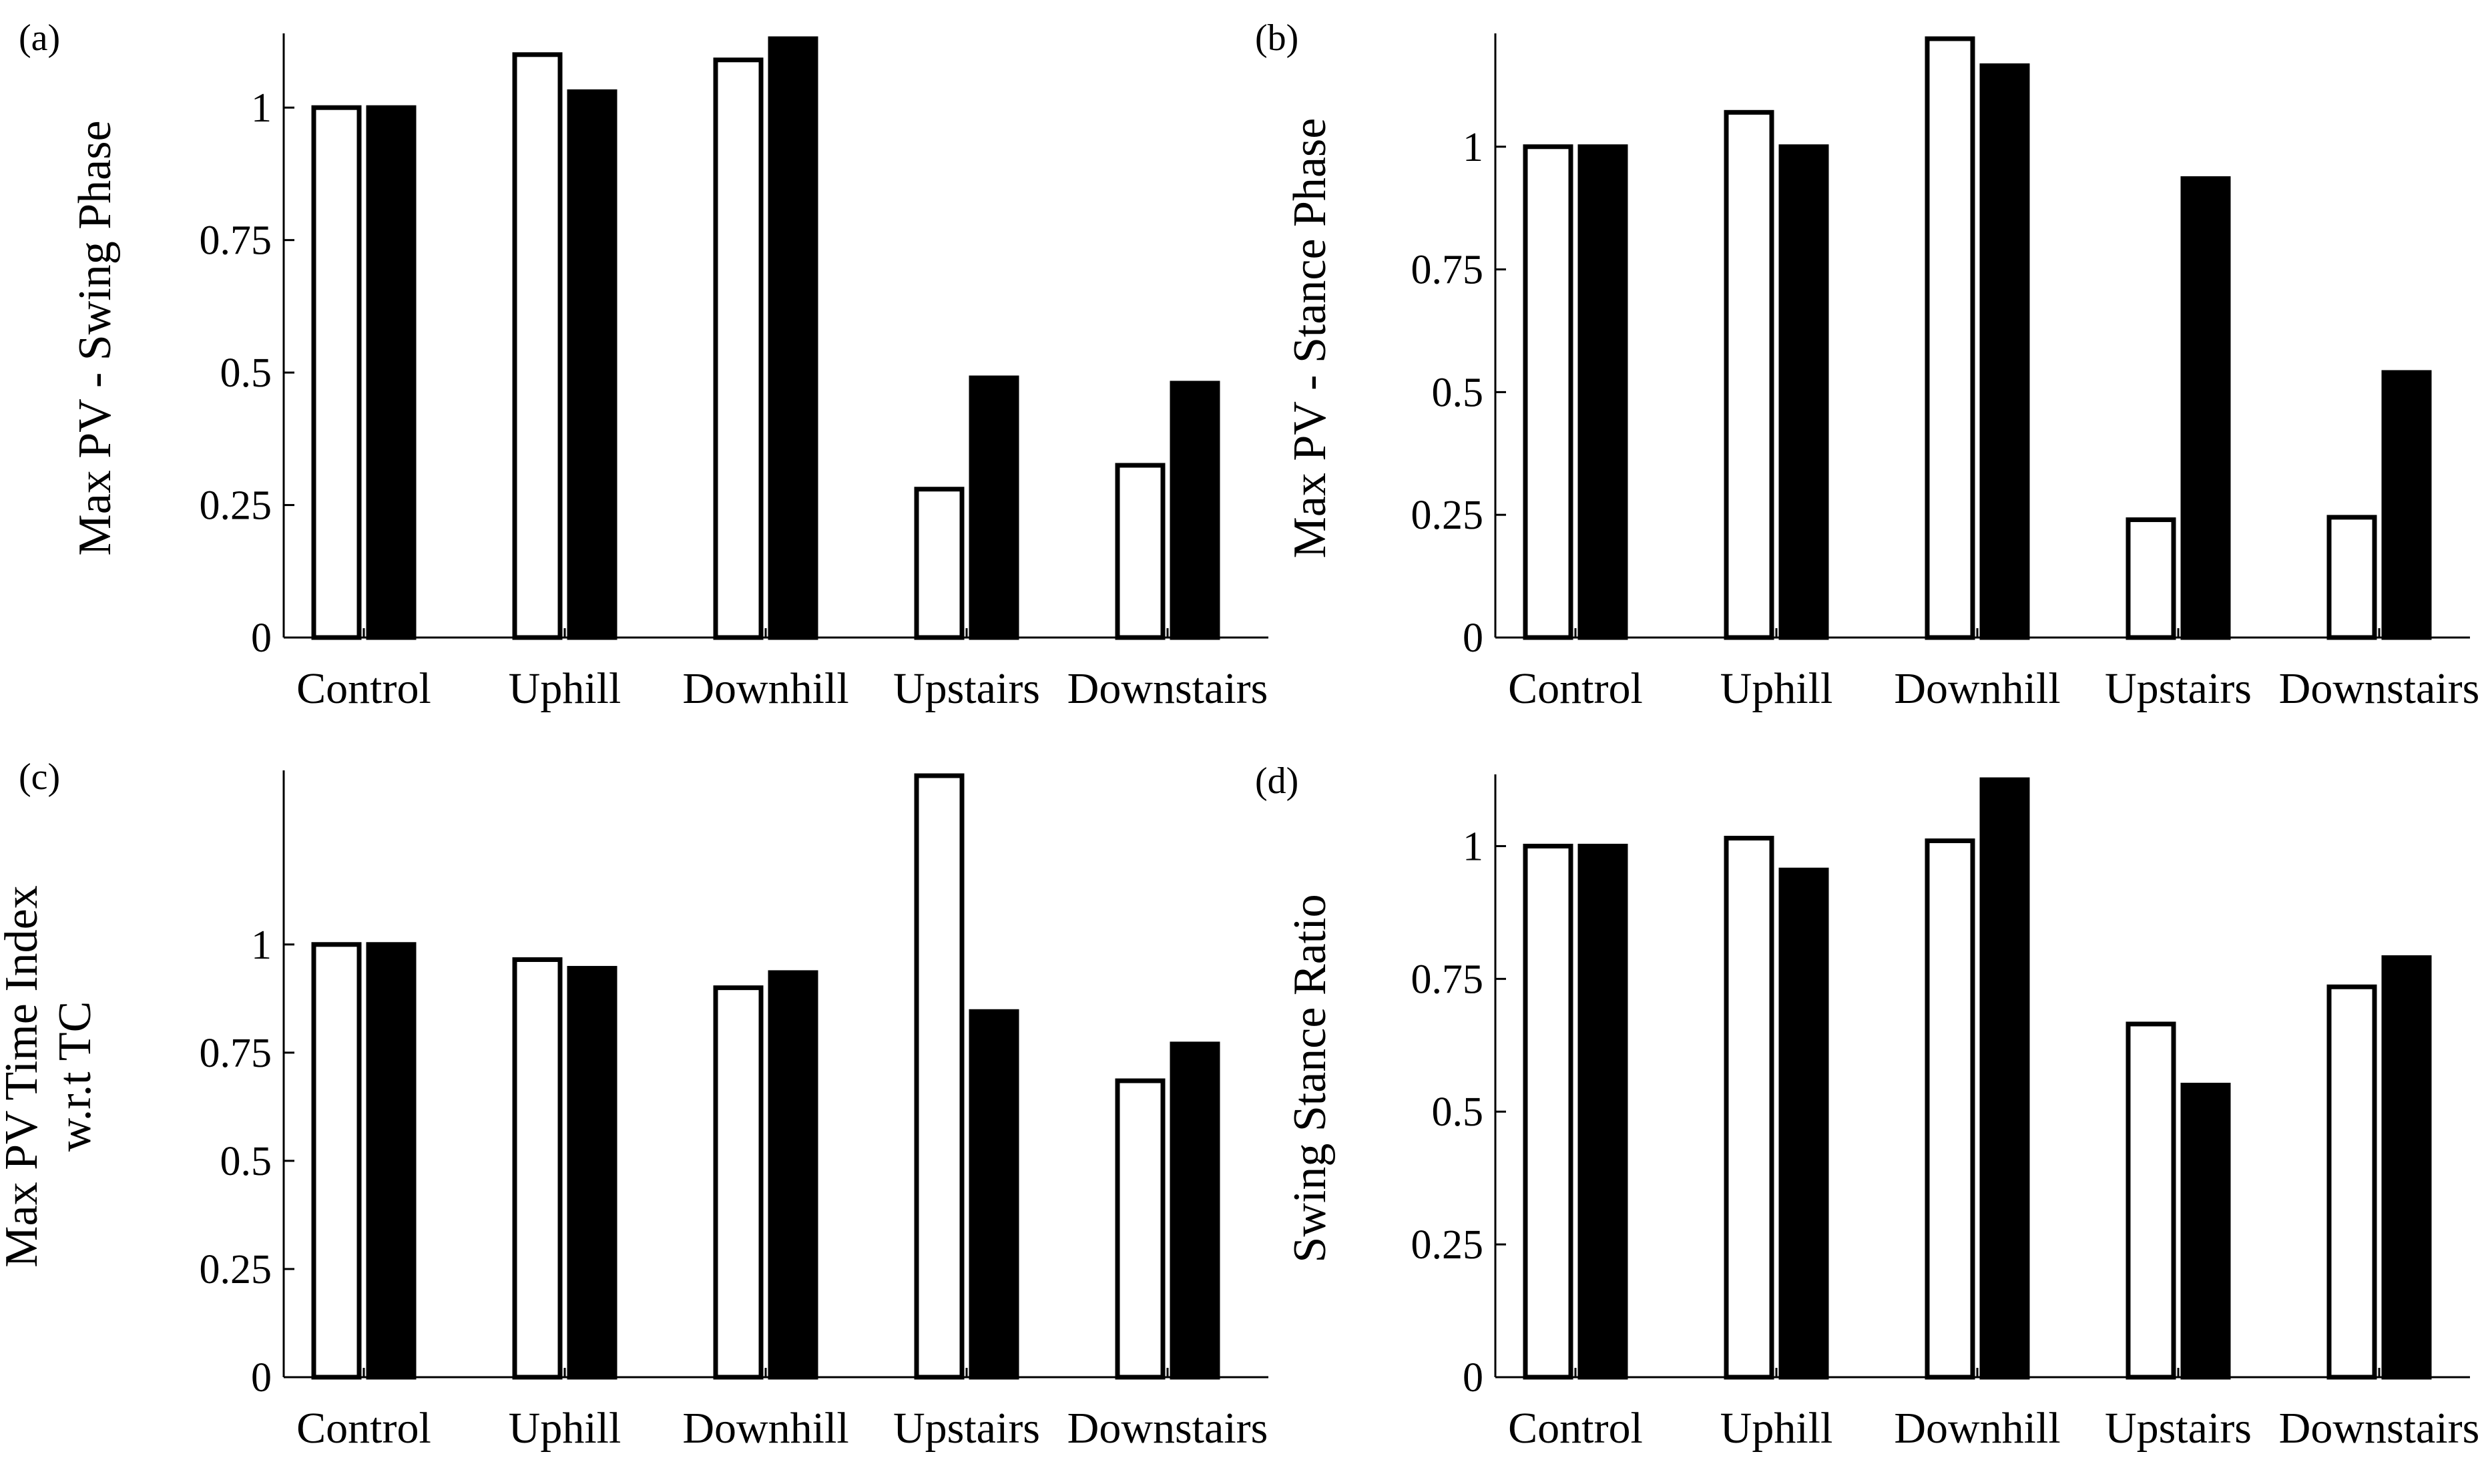  I want to click on y-axis-label: Max PV Time Index, so click(23, 1076).